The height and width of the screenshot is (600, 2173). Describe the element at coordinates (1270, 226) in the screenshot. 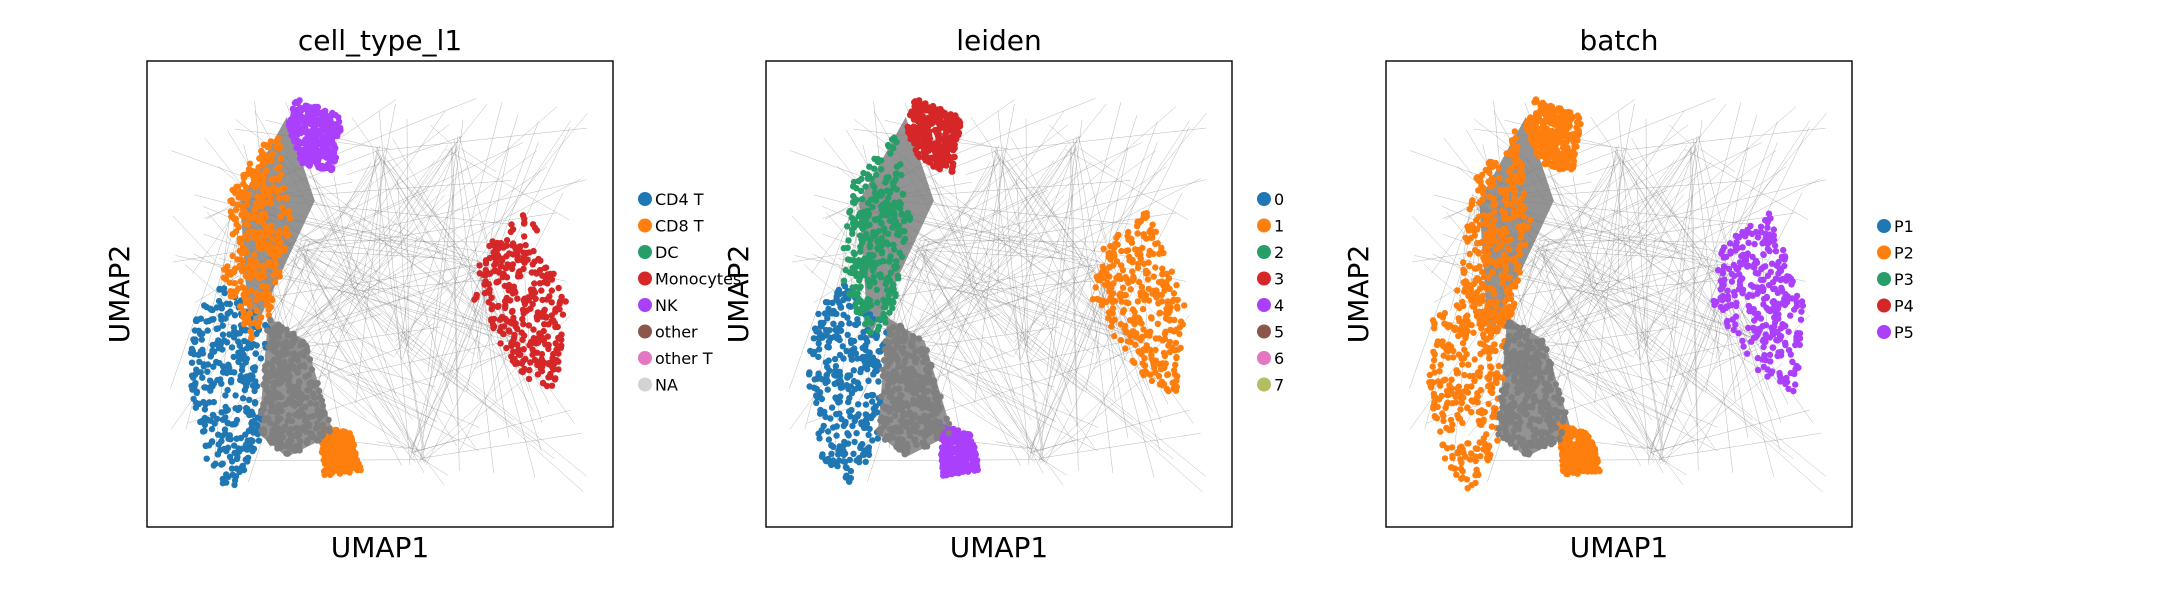

I see `legend-entry: 1` at that location.